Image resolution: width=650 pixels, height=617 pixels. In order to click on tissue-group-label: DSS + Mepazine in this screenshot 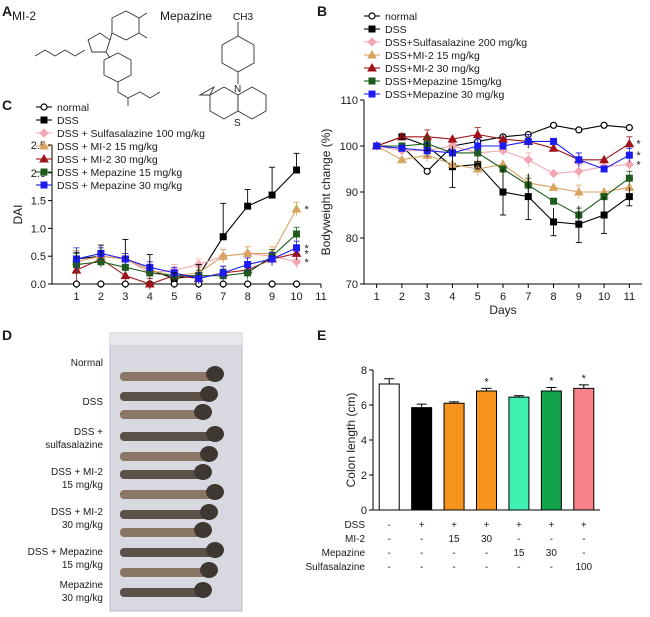, I will do `click(66, 552)`.